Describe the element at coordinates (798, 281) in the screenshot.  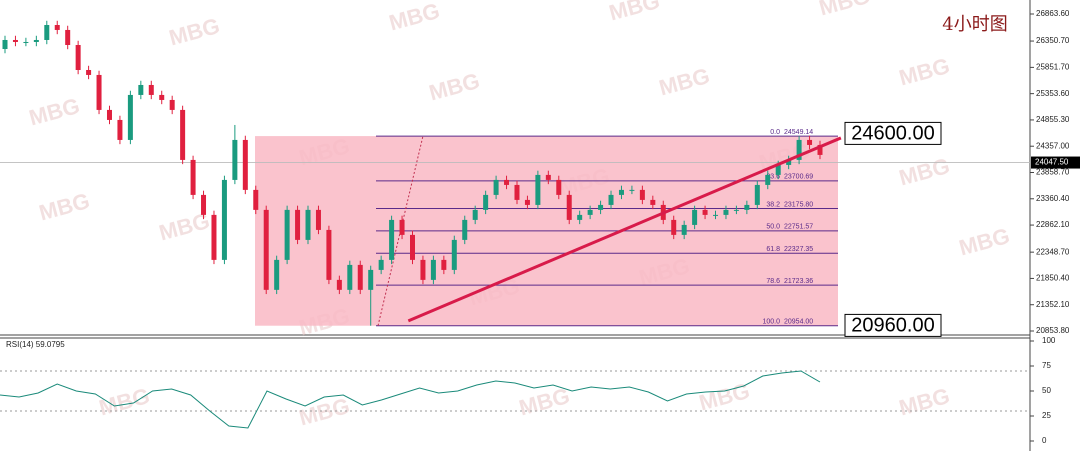
I see `fib-price: 21723.36` at that location.